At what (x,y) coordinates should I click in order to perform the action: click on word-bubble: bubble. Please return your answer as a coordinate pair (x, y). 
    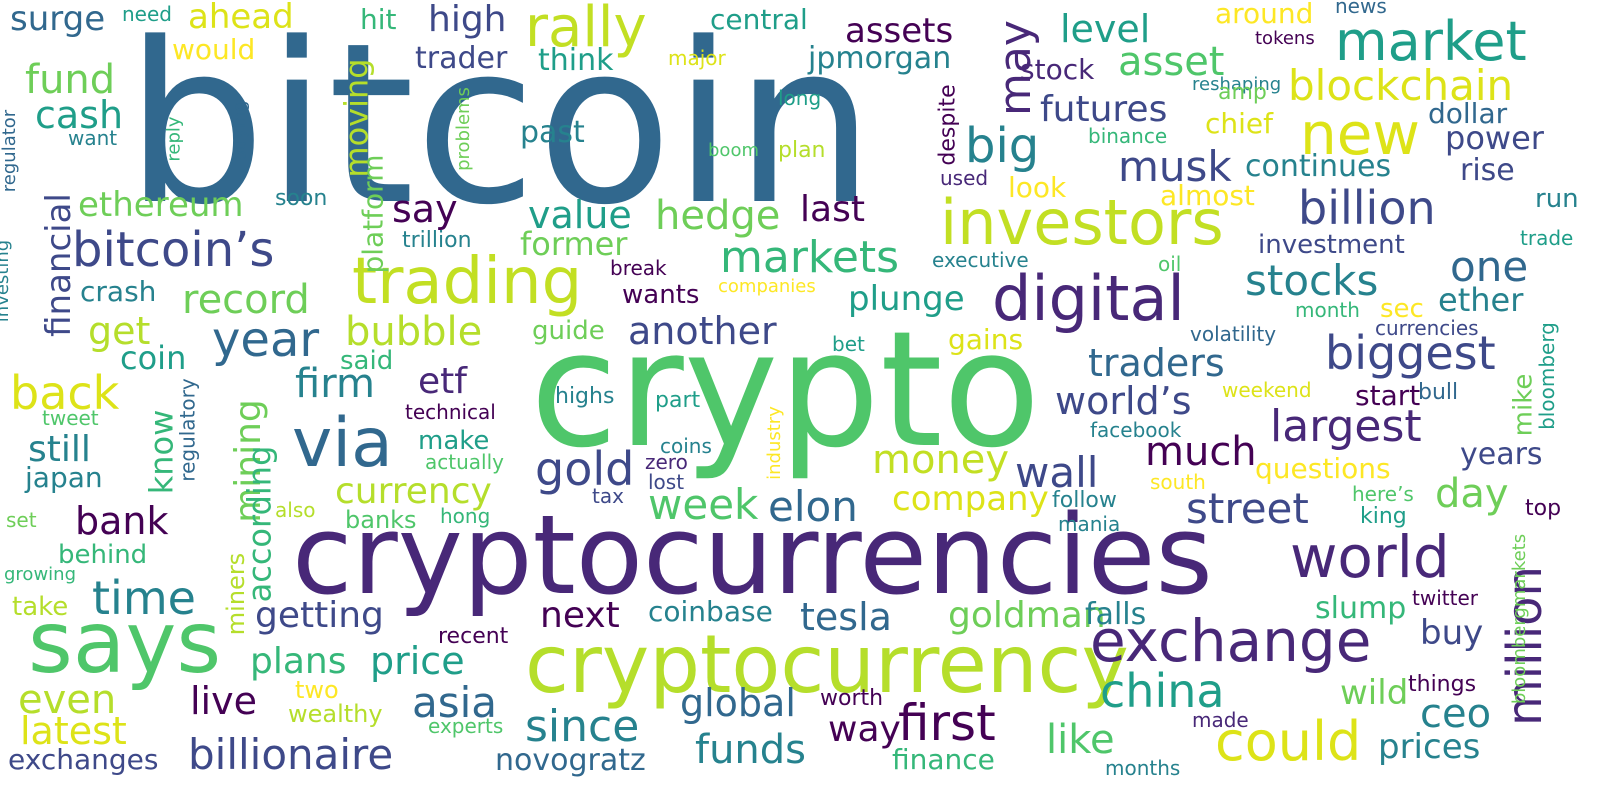
    Looking at the image, I should click on (414, 332).